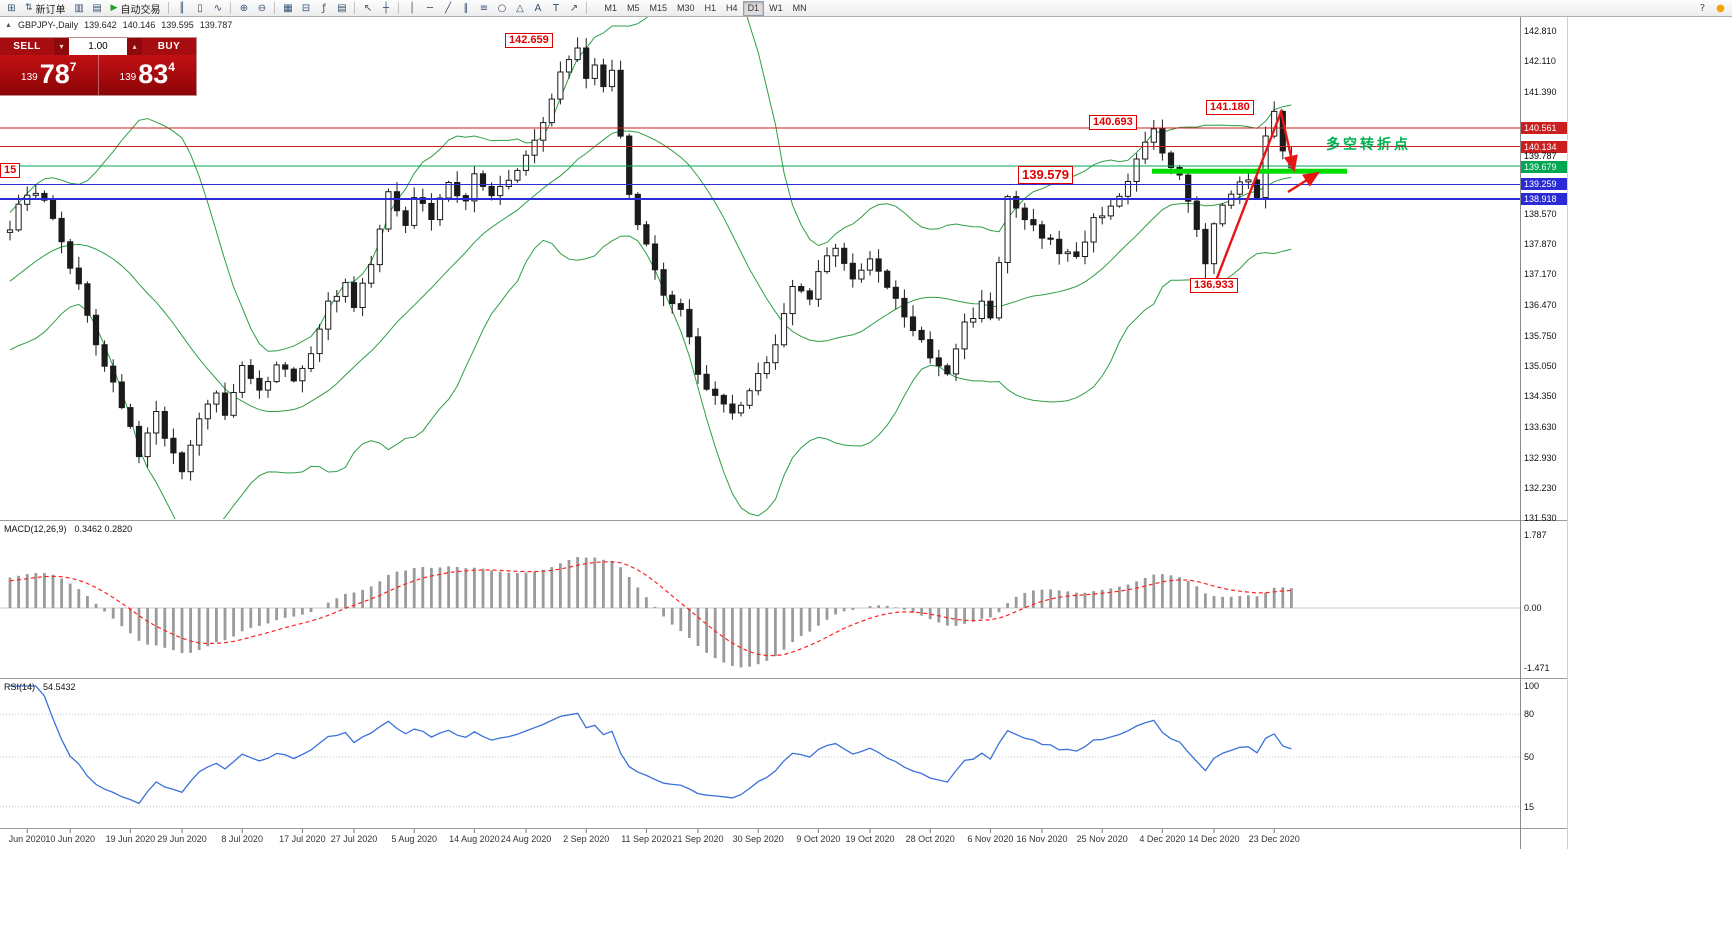  Describe the element at coordinates (200, 8) in the screenshot. I see `candlestick-chart-icon: ▯` at that location.